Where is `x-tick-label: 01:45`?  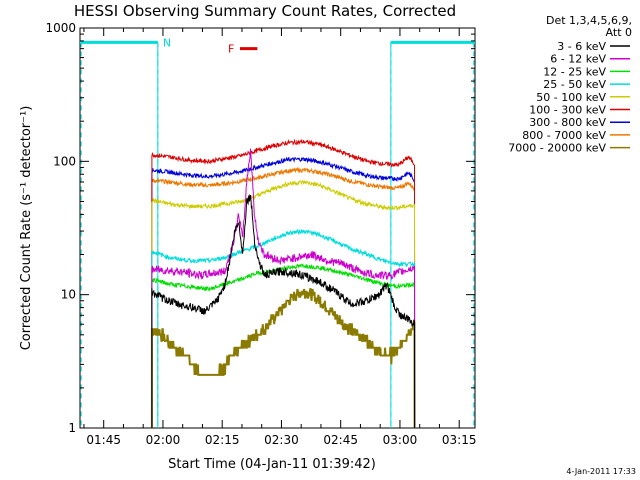 x-tick-label: 01:45 is located at coordinates (103, 440).